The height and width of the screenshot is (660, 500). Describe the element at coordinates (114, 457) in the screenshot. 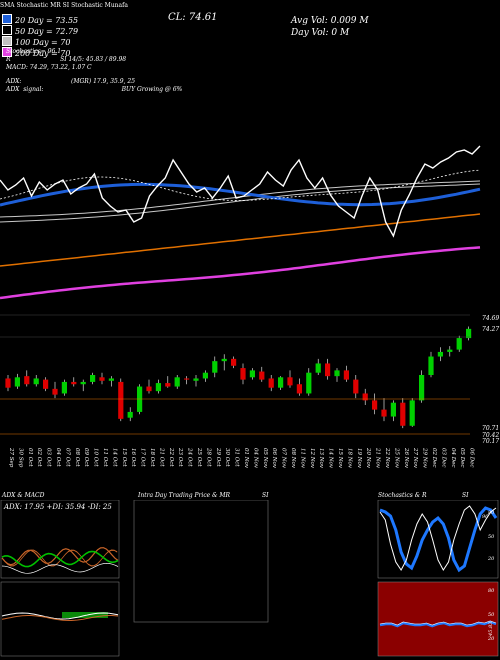

I see `date-label: 14 Oct` at that location.